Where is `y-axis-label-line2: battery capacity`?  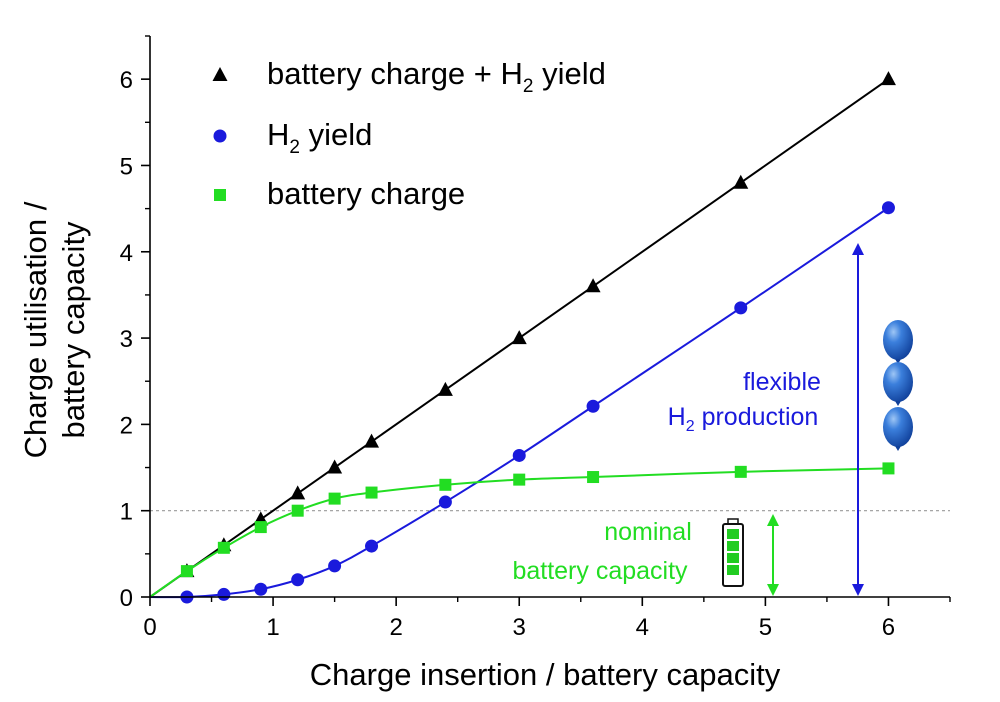
y-axis-label-line2: battery capacity is located at coordinates (73, 330).